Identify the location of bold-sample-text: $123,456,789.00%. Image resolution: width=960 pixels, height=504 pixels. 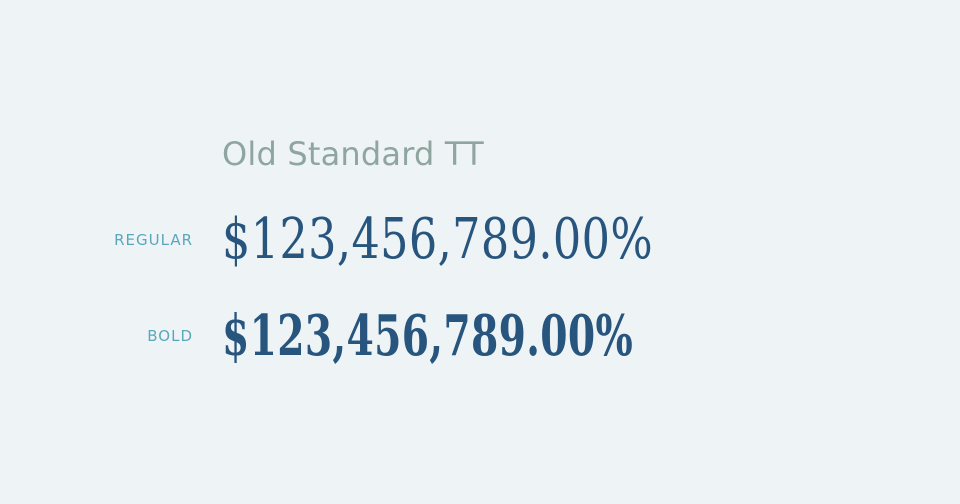
(428, 336).